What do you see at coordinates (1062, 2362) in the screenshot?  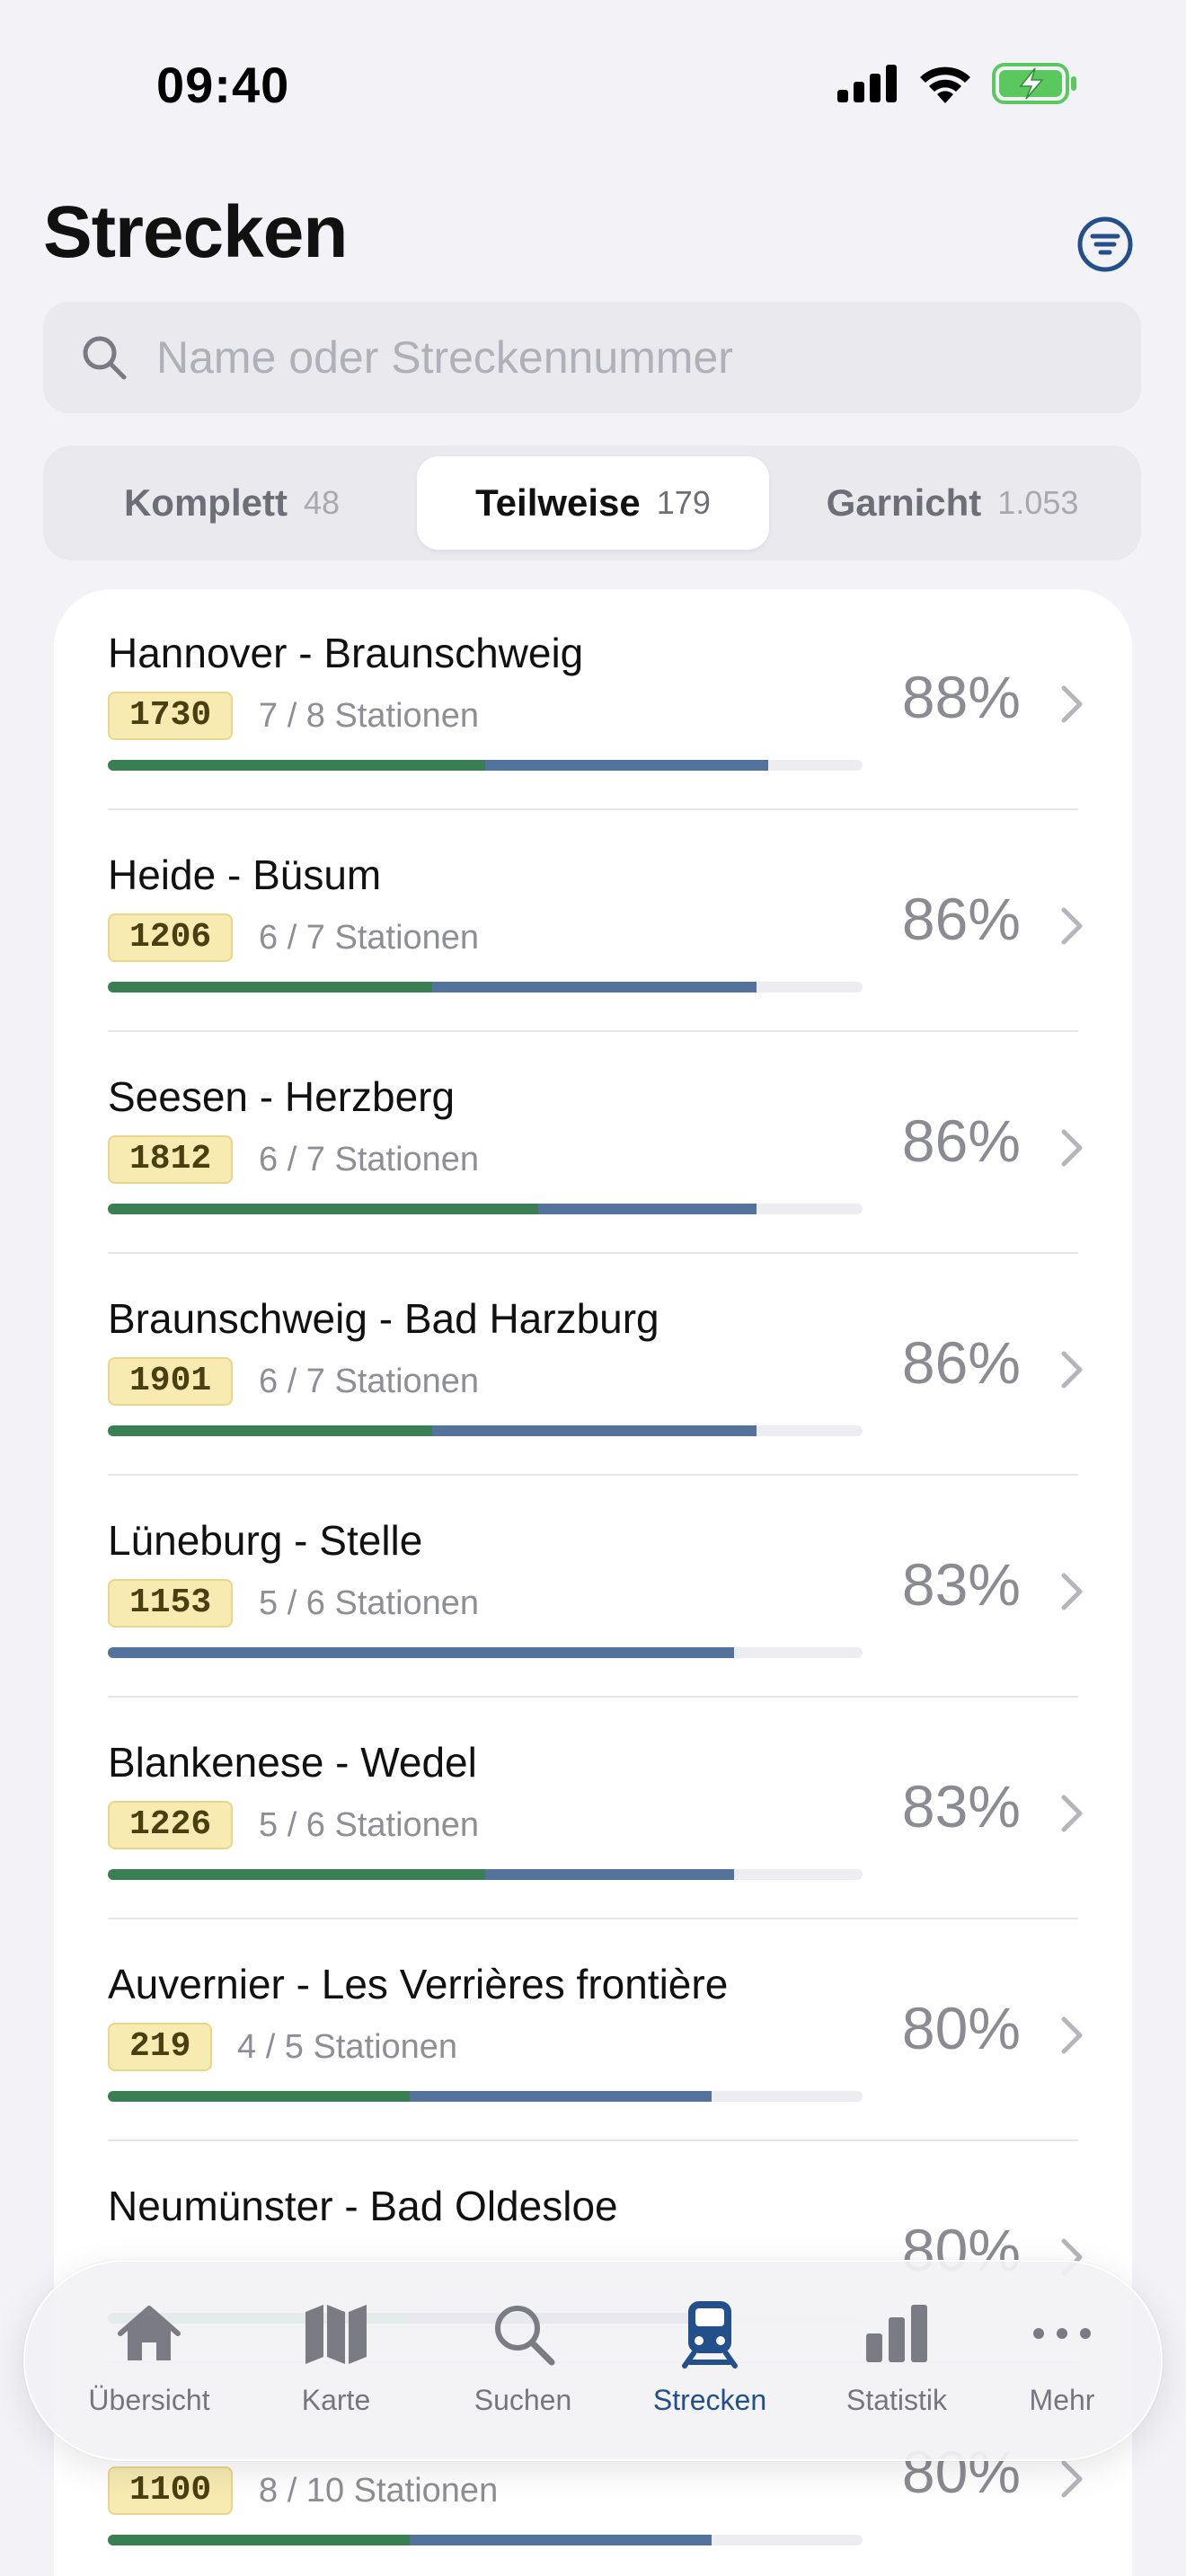 I see `tab-mehr: Mehr` at bounding box center [1062, 2362].